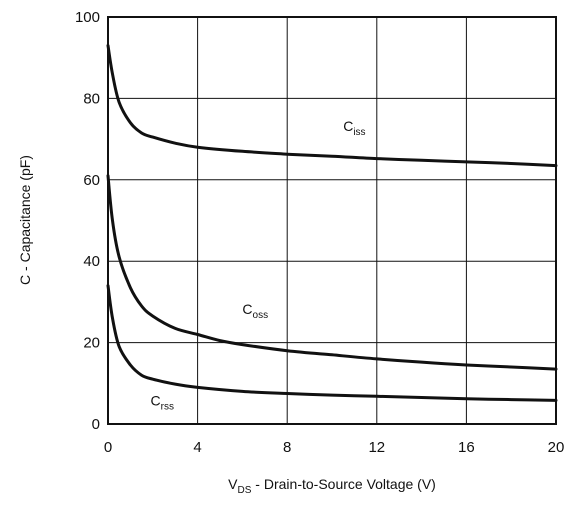  Describe the element at coordinates (87, 17) in the screenshot. I see `y-tick-label: 100` at that location.